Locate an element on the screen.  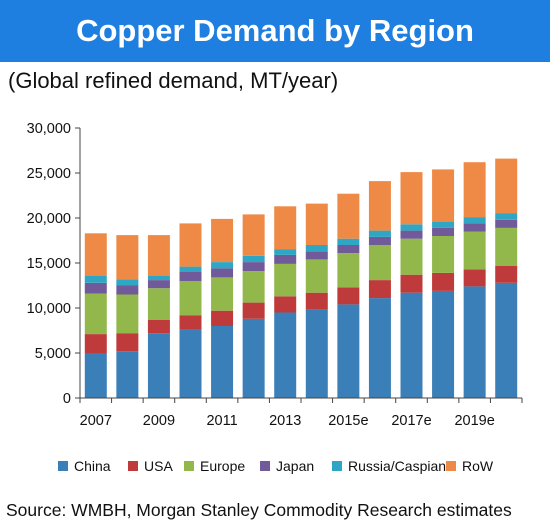
bar-china-2007 is located at coordinates (95, 375).